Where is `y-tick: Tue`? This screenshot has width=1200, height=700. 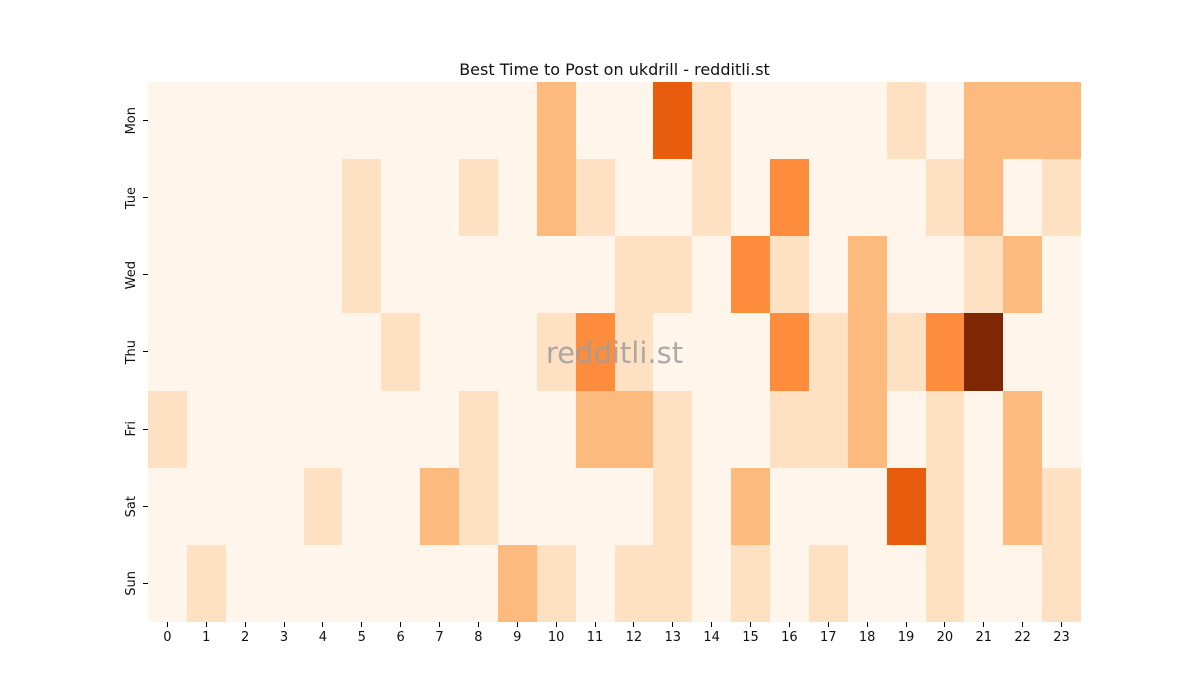 y-tick: Tue is located at coordinates (128, 197).